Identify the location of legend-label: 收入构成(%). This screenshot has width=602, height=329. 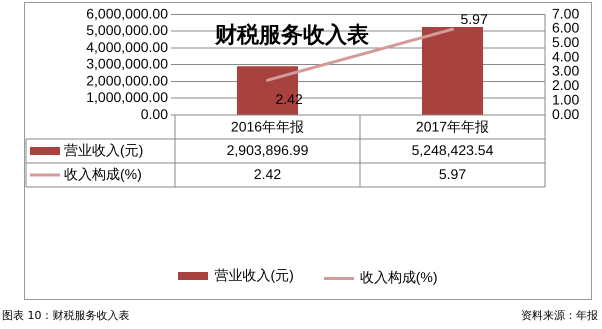
(103, 174).